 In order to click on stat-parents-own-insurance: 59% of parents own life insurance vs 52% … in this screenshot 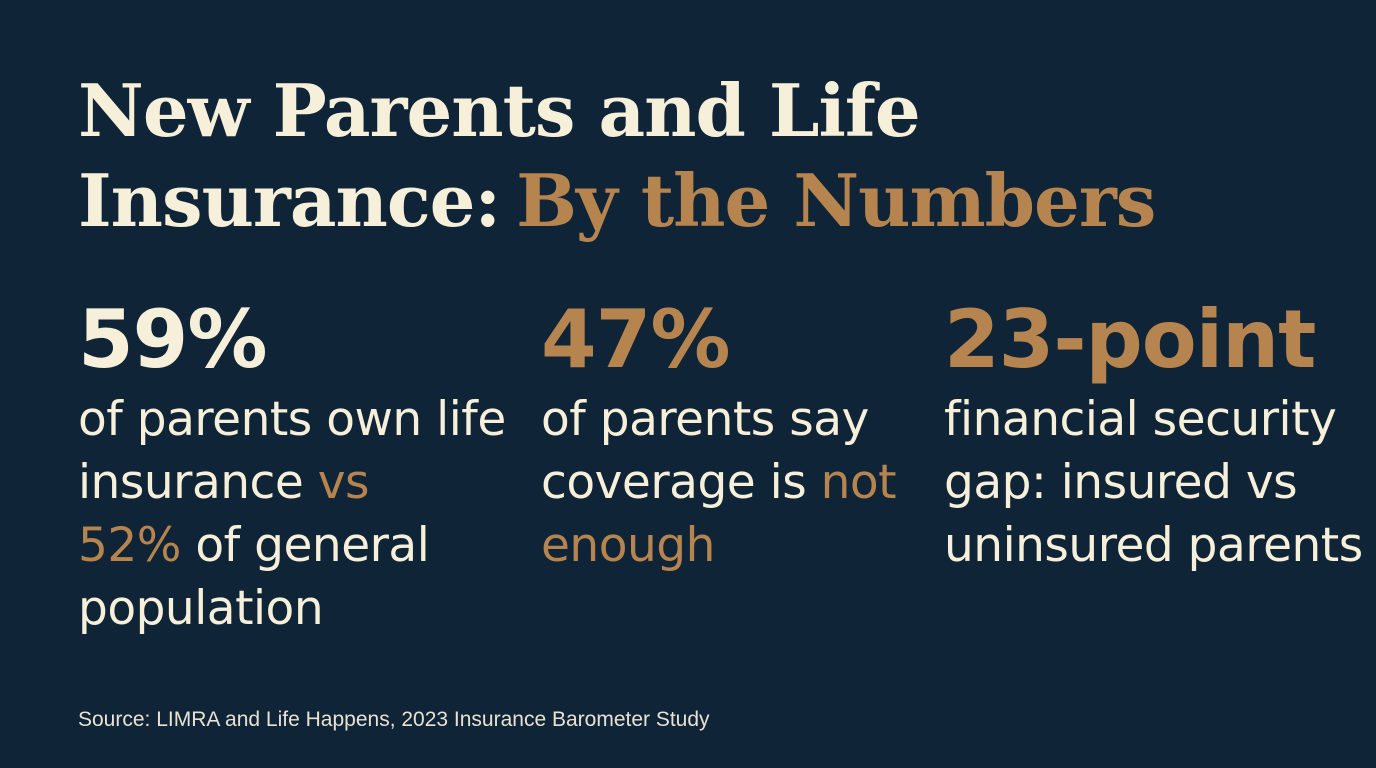, I will do `click(293, 466)`.